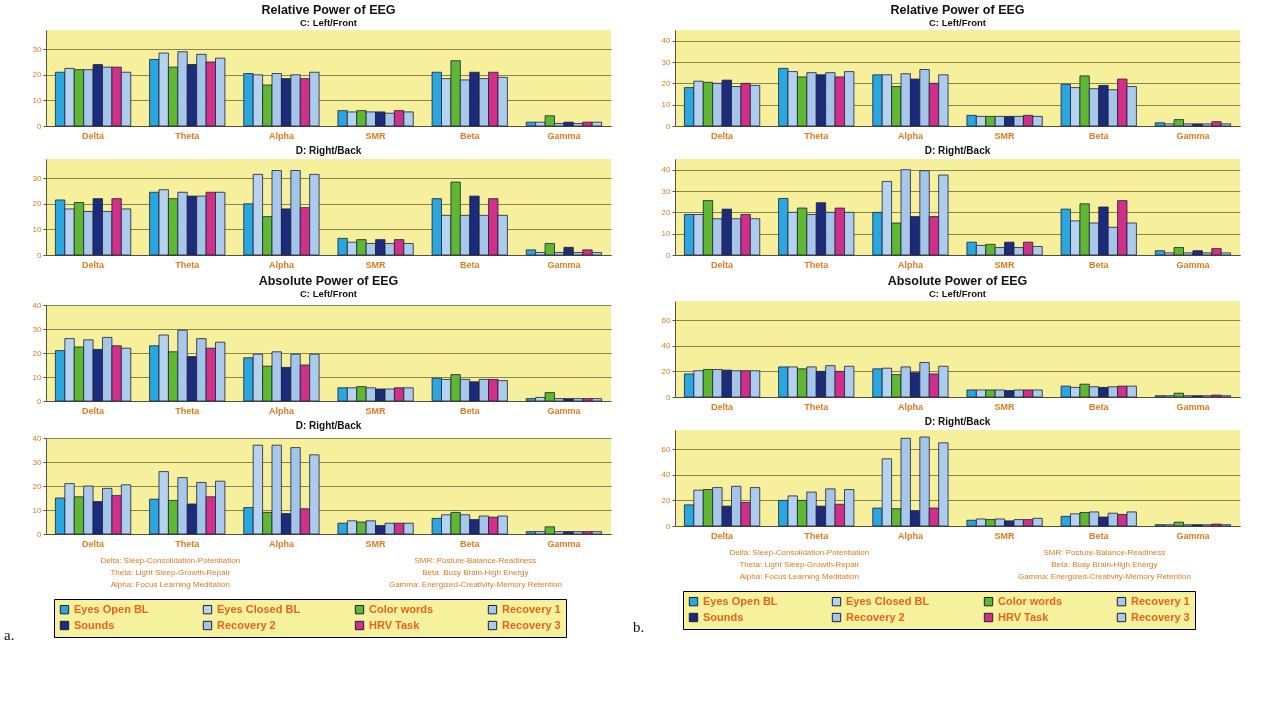 The image size is (1267, 720). I want to click on text: Delta: Sleep-Consolidation-Potentiation, so click(170, 560).